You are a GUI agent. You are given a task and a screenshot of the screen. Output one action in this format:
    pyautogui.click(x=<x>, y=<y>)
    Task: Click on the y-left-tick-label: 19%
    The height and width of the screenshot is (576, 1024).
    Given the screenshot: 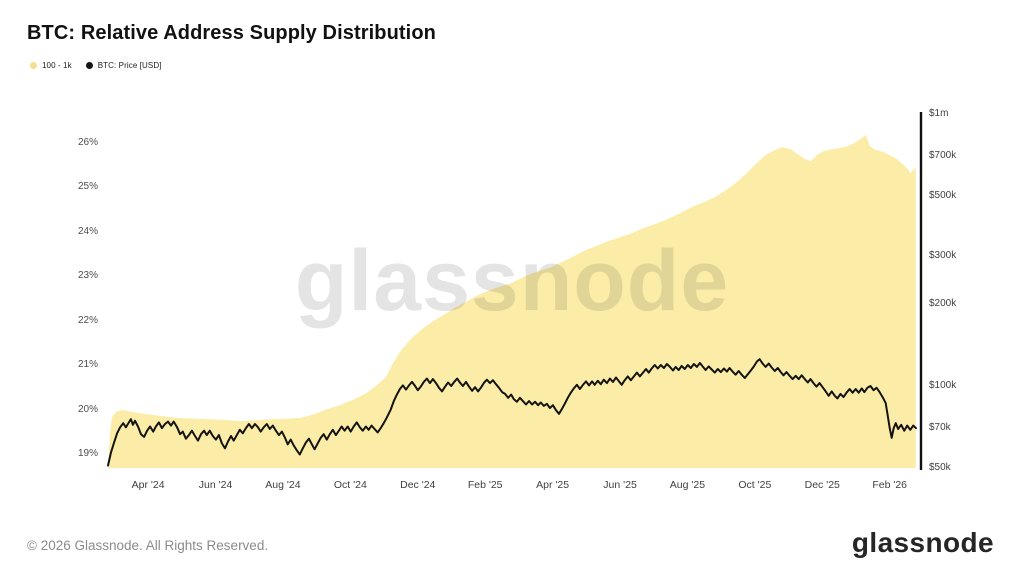 What is the action you would take?
    pyautogui.click(x=87, y=453)
    